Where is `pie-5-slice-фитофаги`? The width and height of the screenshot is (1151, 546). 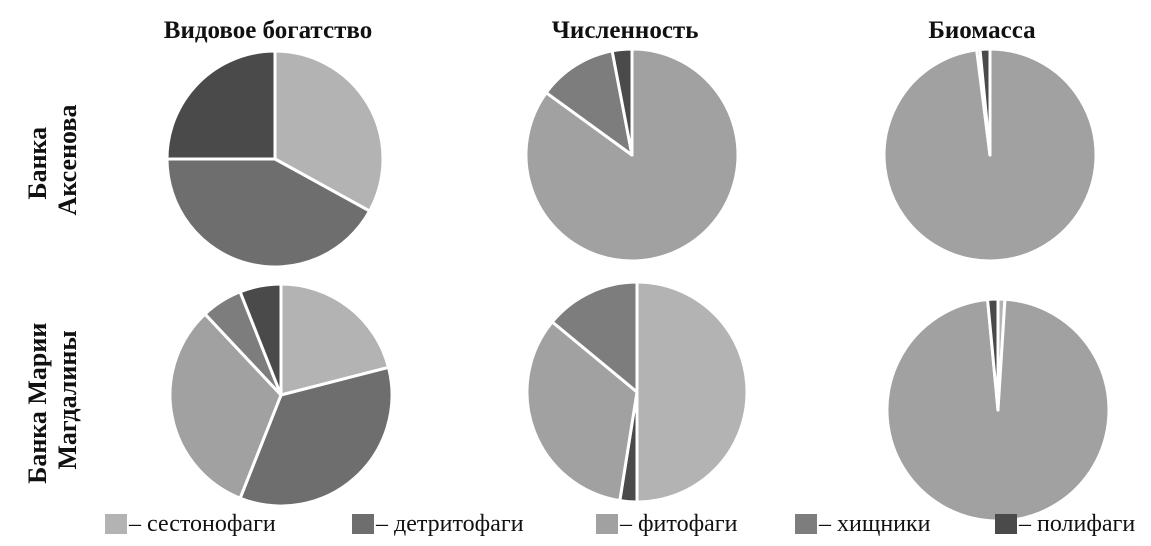
pie-5-slice-фитофаги is located at coordinates (582, 411).